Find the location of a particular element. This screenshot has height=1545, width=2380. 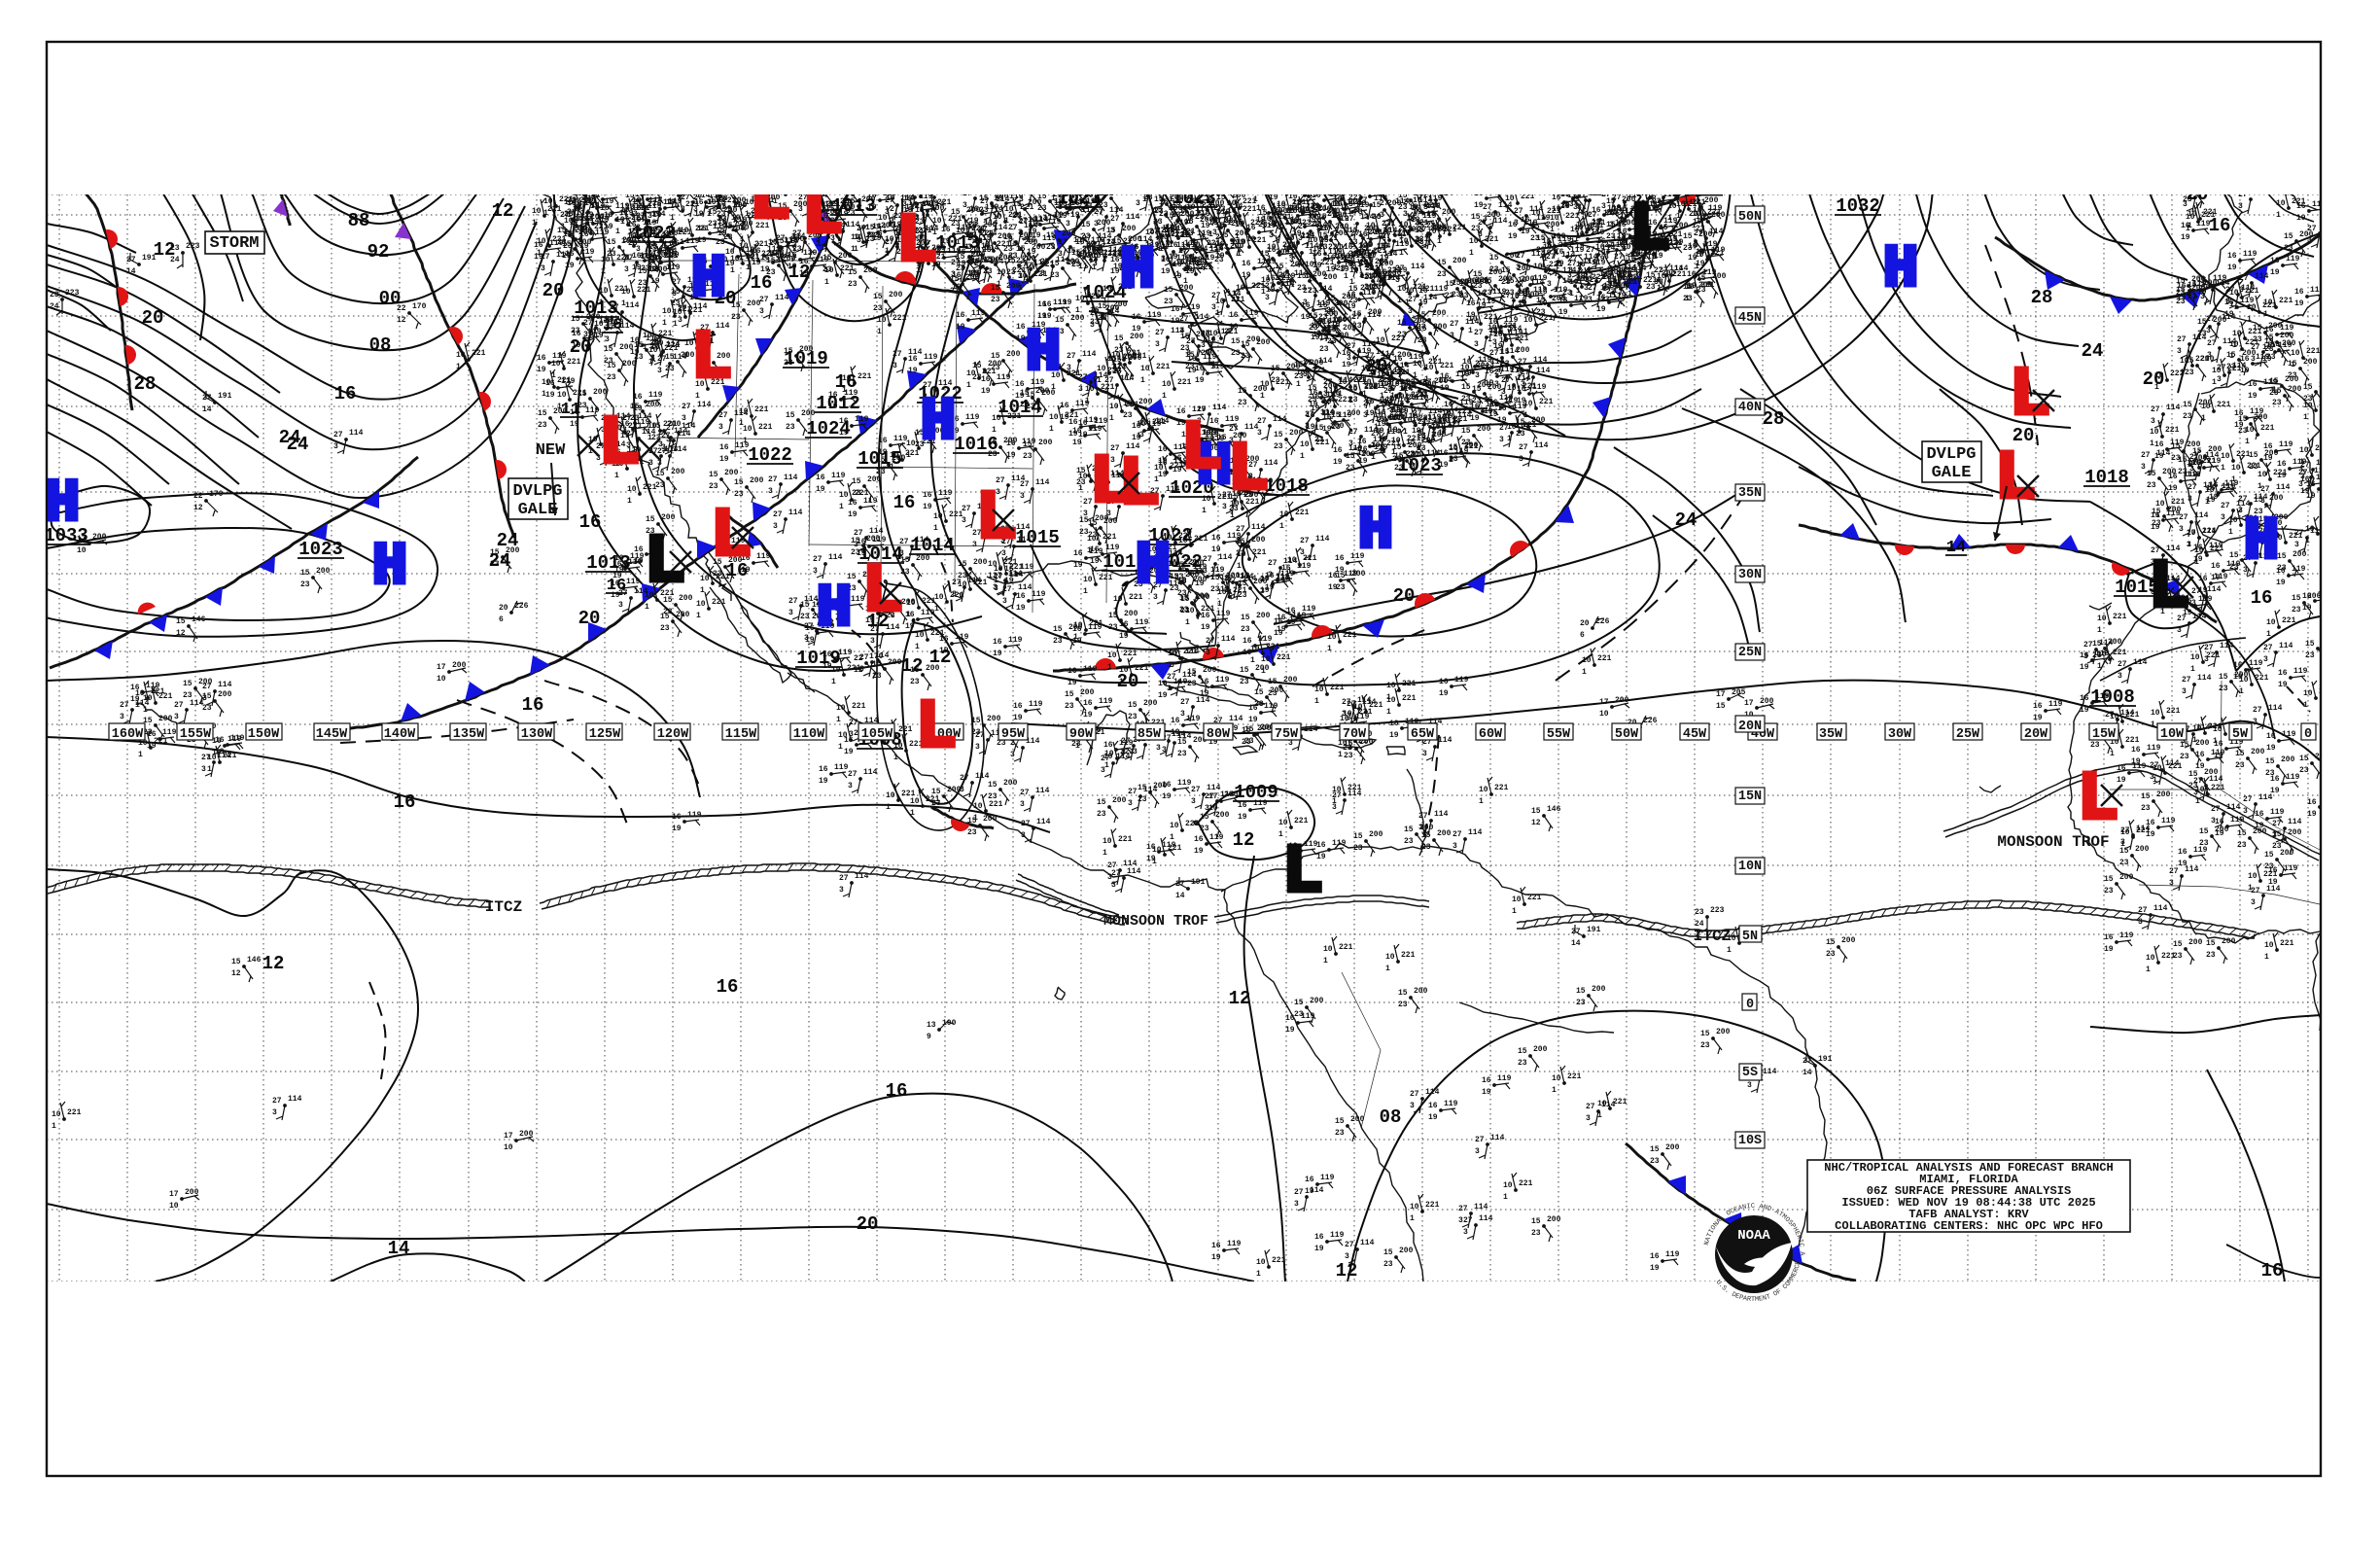

svg-text: 5N is located at coordinates (1750, 937).